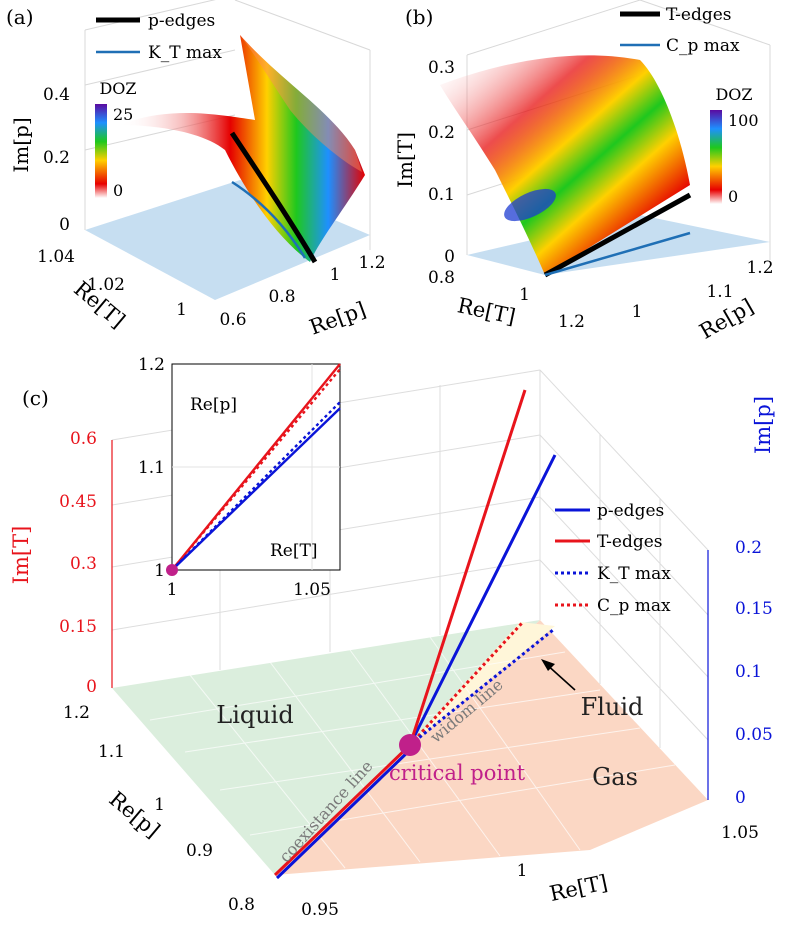  I want to click on panel-c-rep-tick: 1.2, so click(76, 713).